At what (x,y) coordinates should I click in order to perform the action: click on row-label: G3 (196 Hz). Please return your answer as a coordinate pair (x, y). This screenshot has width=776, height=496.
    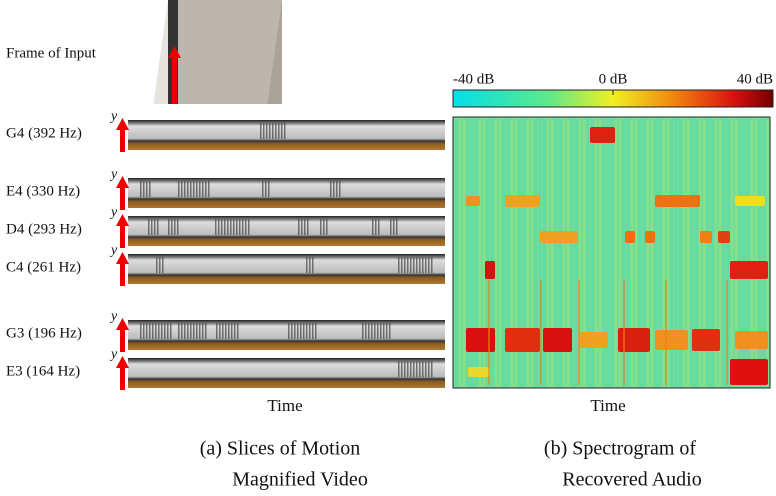
    Looking at the image, I should click on (44, 333).